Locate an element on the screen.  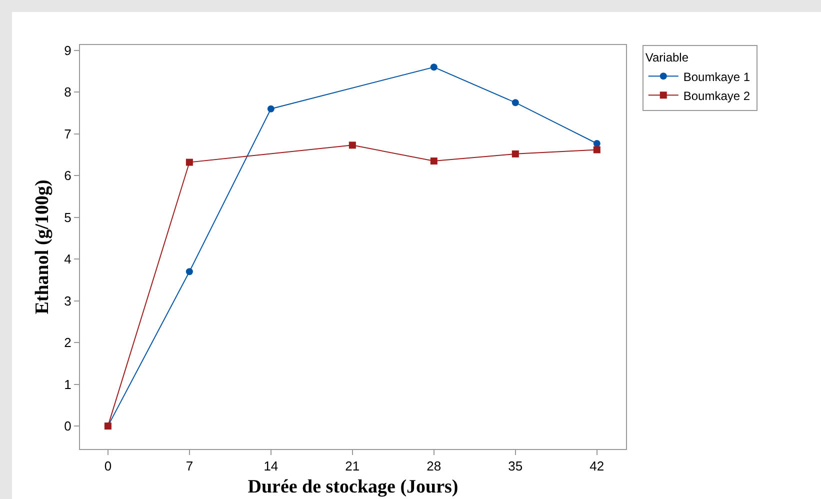
y-tick-label: 7 is located at coordinates (68, 134).